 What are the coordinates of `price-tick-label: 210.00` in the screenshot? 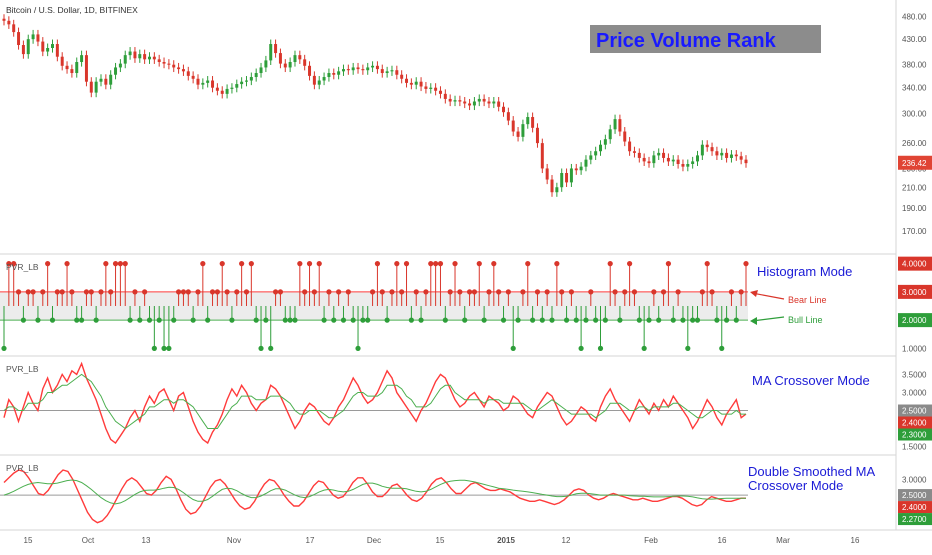 It's located at (914, 187).